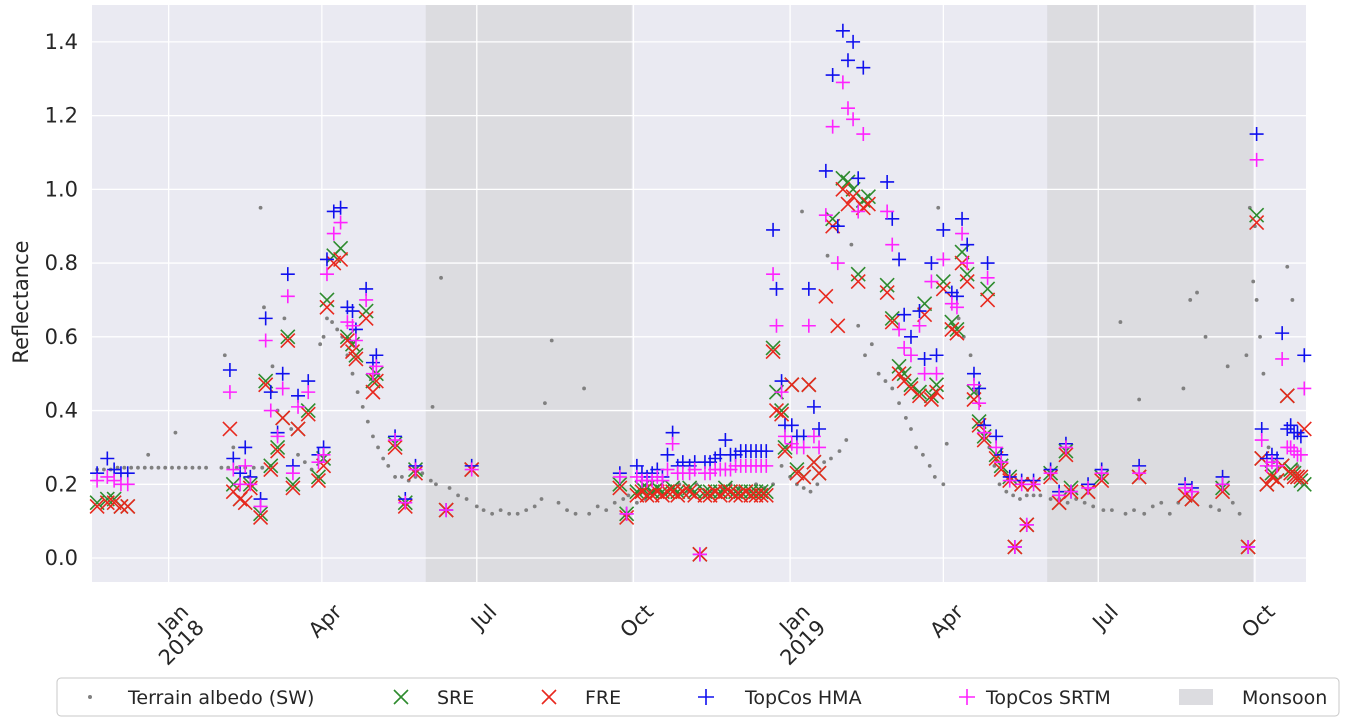 The width and height of the screenshot is (1354, 717). Describe the element at coordinates (581, 698) in the screenshot. I see `legend-item-fre: FRE` at that location.